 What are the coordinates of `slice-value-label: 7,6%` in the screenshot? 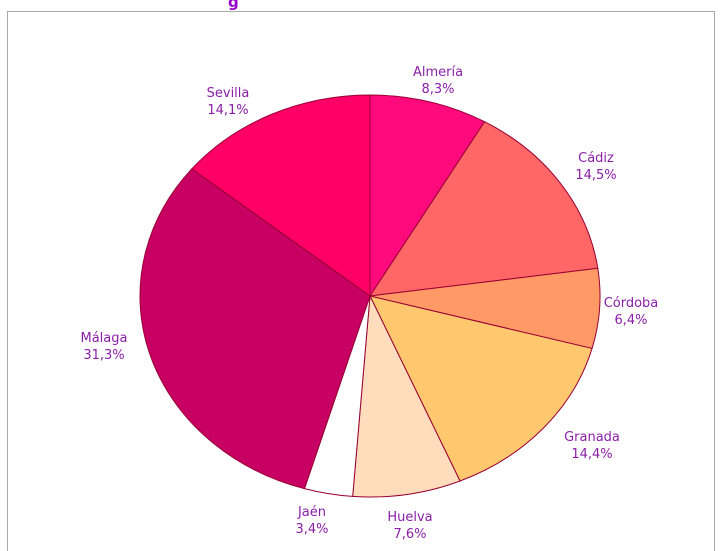 It's located at (409, 533).